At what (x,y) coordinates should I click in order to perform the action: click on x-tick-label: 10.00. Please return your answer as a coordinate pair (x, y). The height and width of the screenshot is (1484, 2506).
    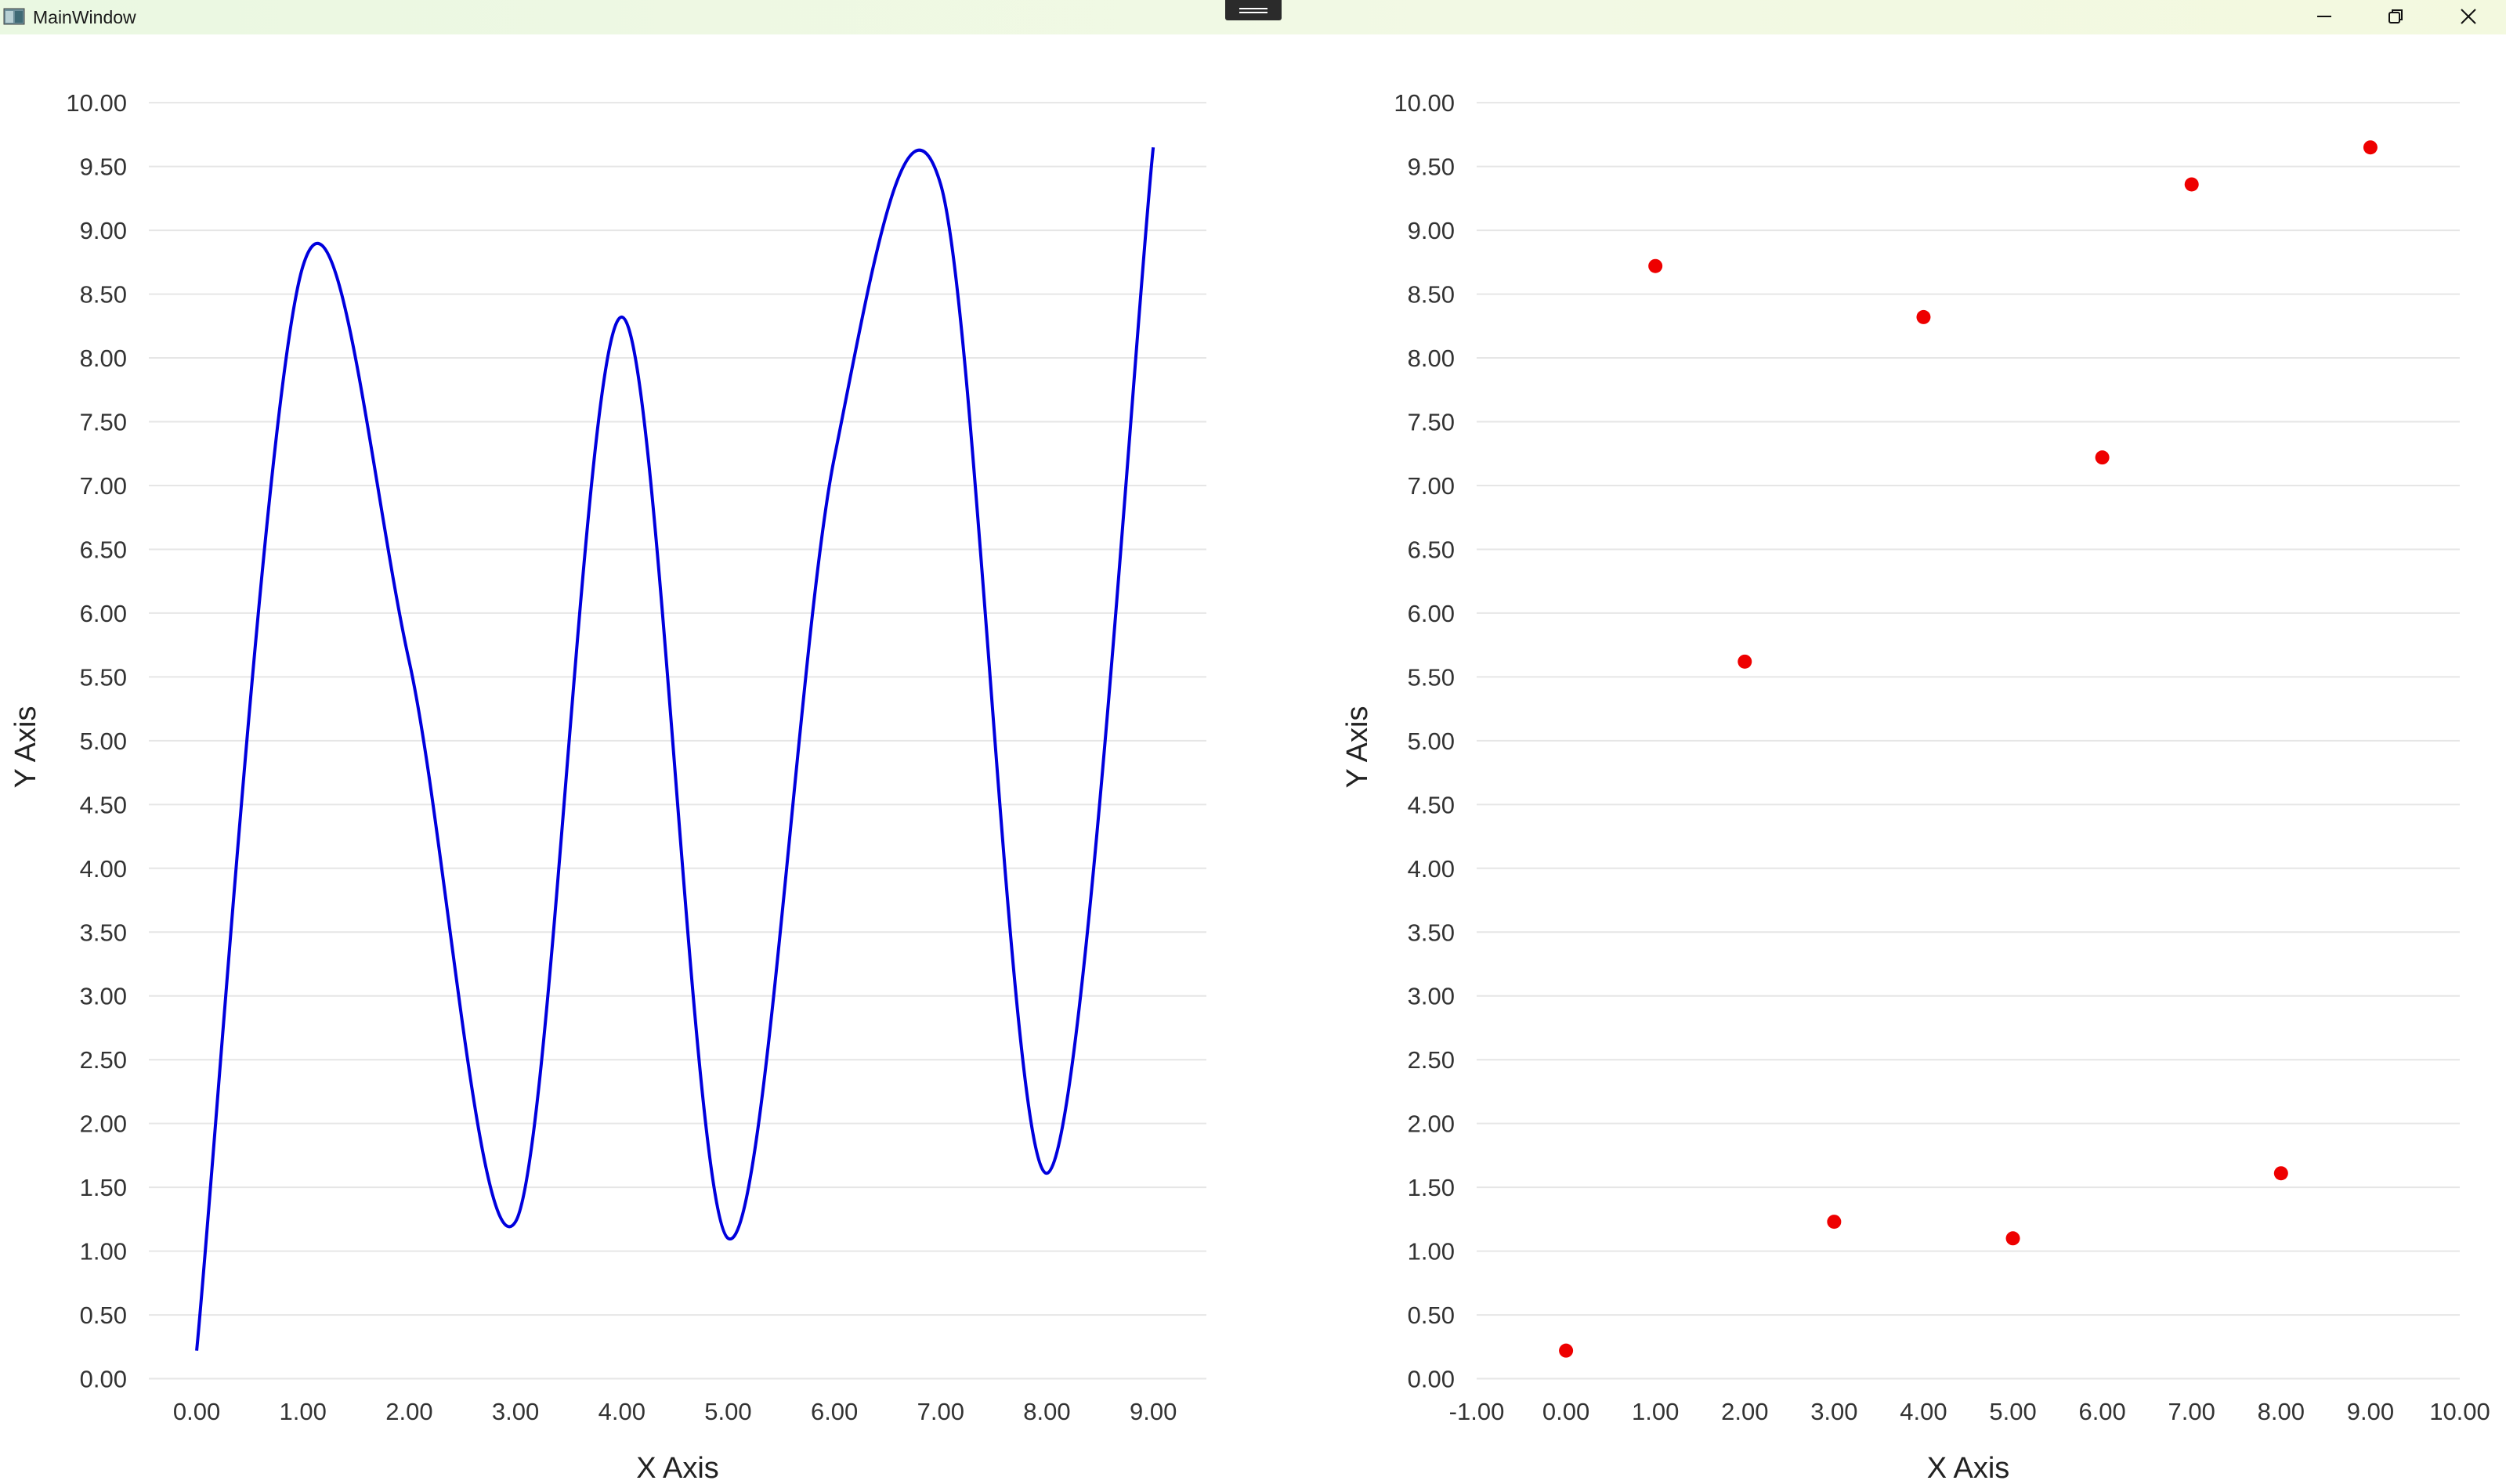
    Looking at the image, I should click on (2459, 1411).